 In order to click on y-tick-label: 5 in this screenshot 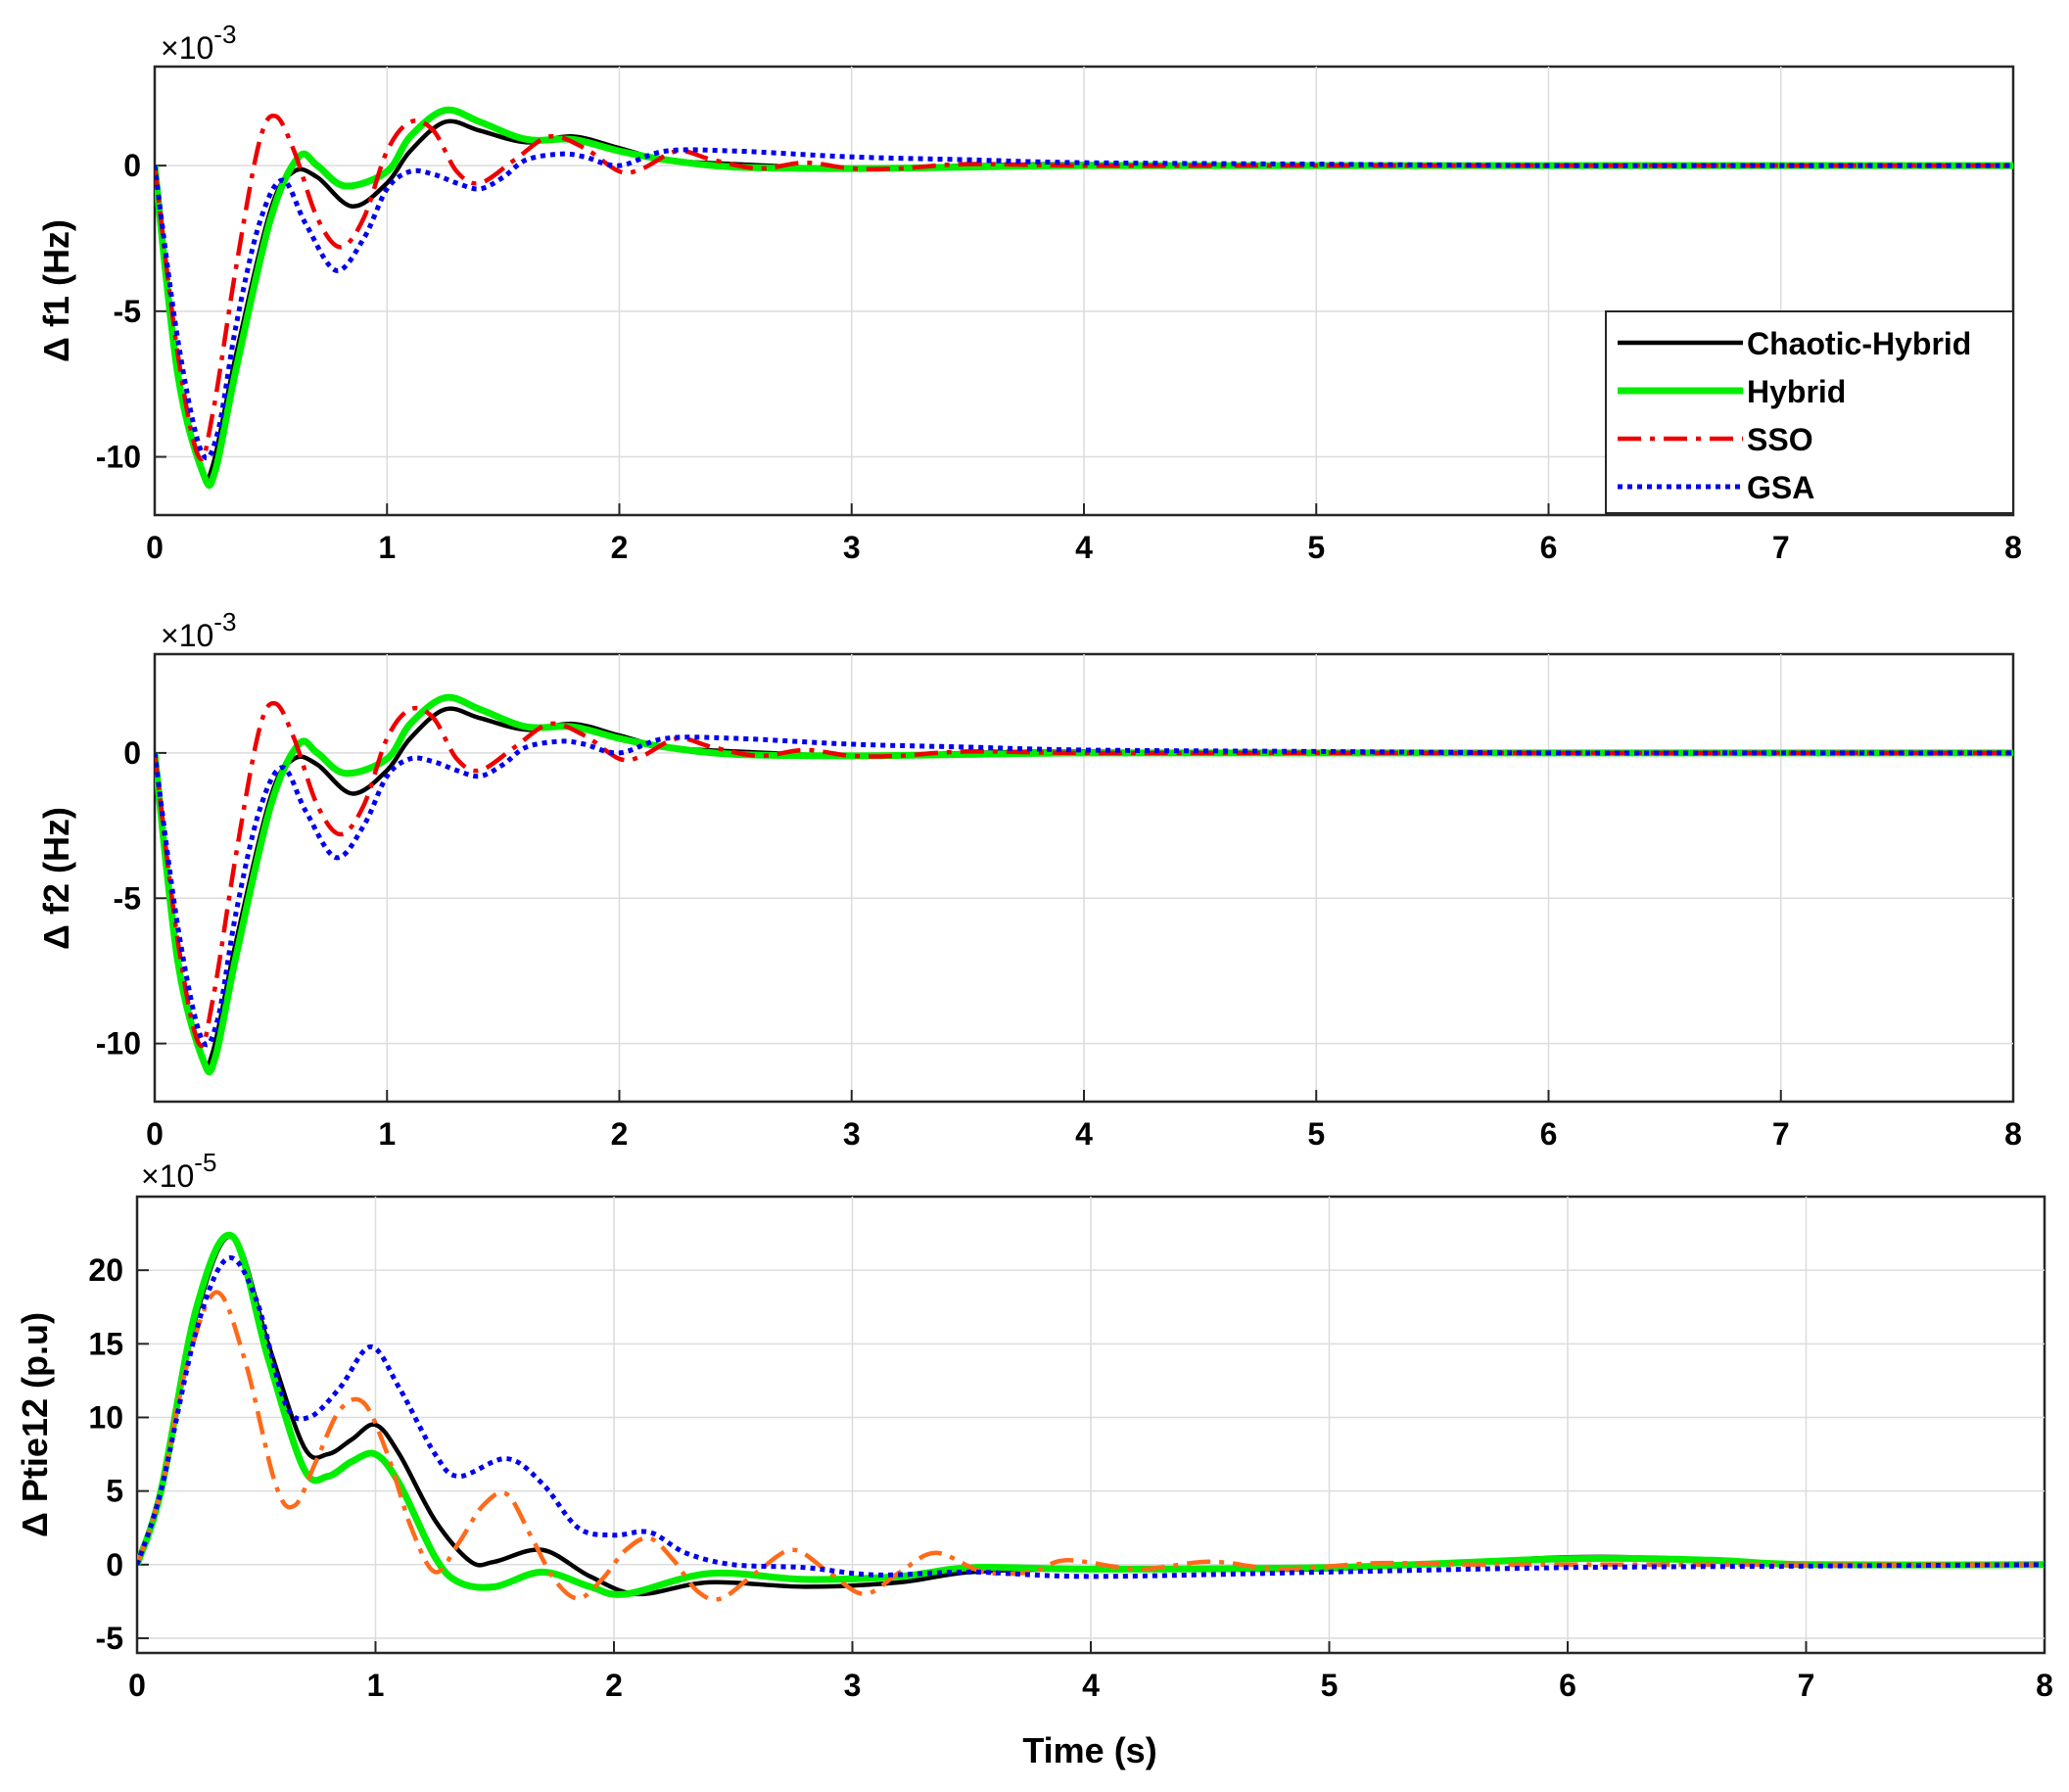, I will do `click(114, 1492)`.